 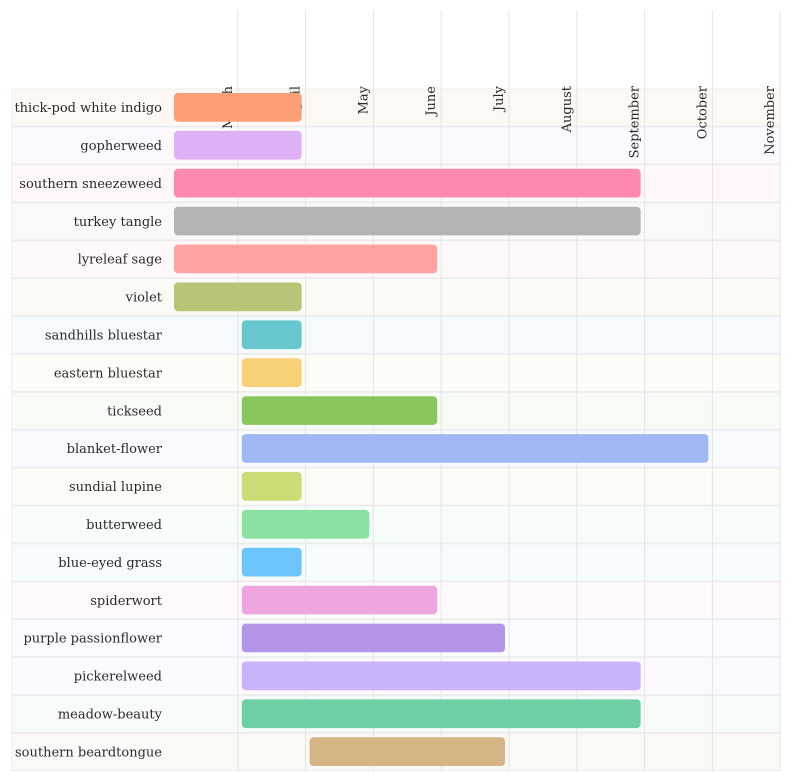 I want to click on month-label: September, so click(x=635, y=121).